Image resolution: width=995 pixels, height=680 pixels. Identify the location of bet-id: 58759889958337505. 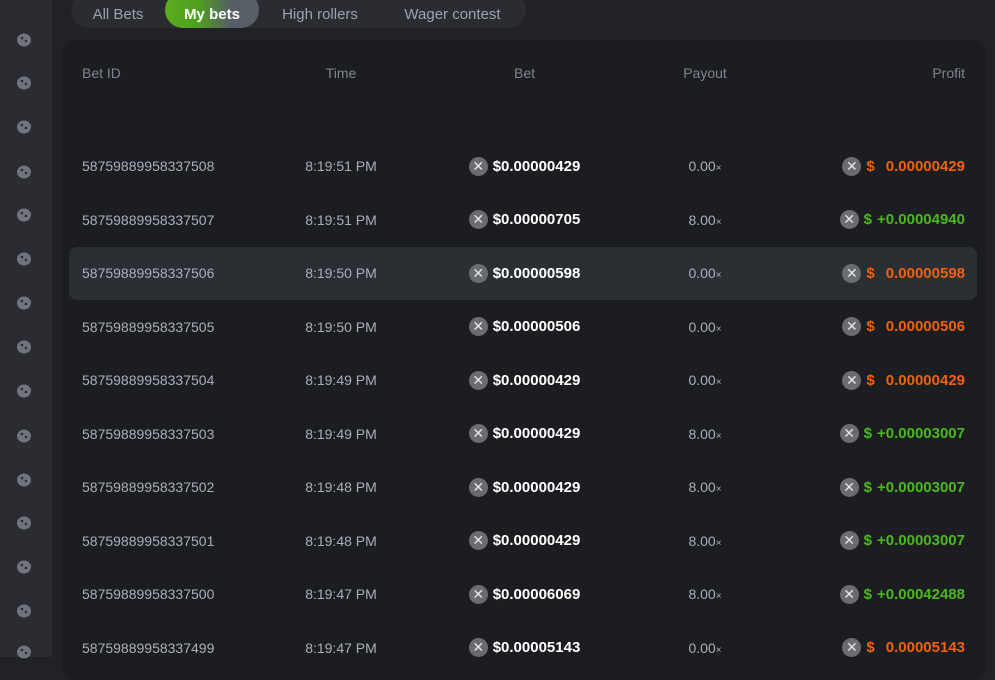
(148, 326).